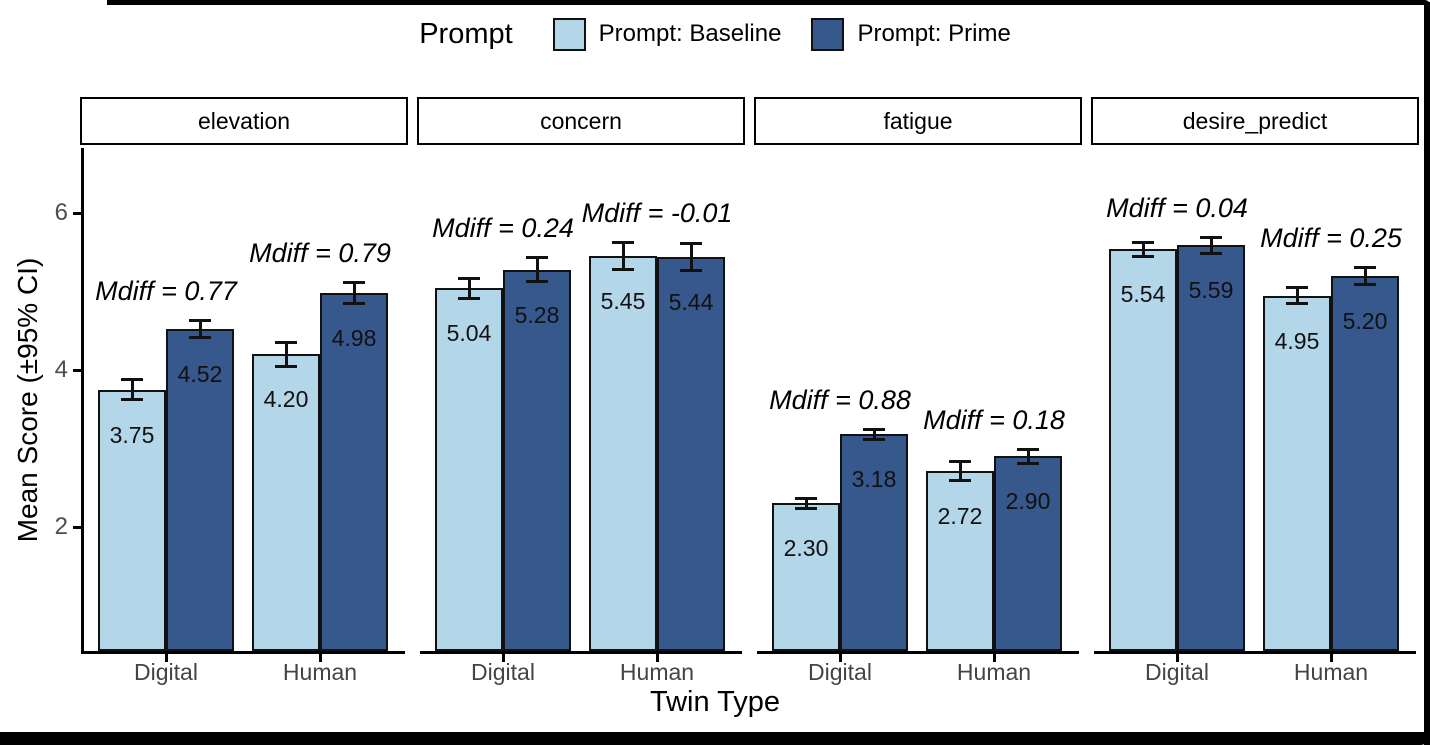 This screenshot has height=745, width=1430. I want to click on bar-value-label: 5.44, so click(691, 302).